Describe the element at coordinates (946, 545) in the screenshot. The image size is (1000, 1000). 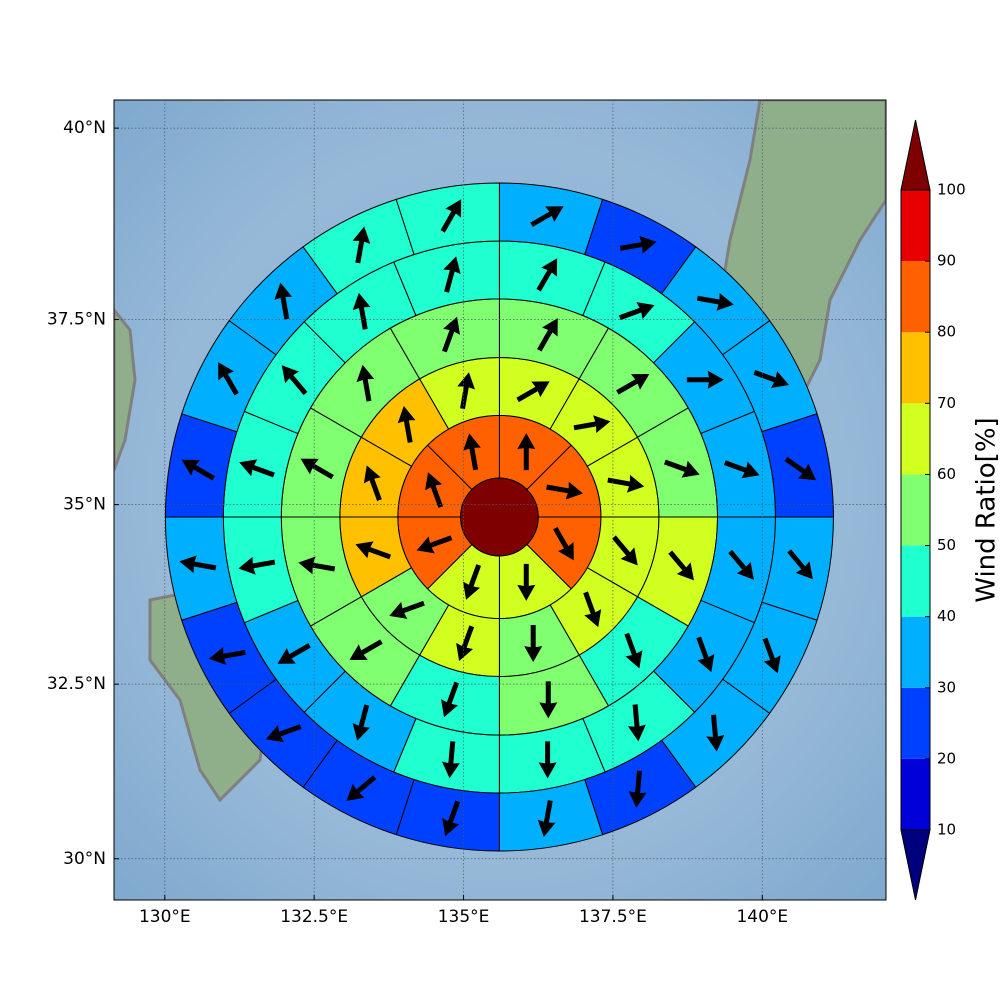
I see `colorbar-tick-label: 50` at that location.